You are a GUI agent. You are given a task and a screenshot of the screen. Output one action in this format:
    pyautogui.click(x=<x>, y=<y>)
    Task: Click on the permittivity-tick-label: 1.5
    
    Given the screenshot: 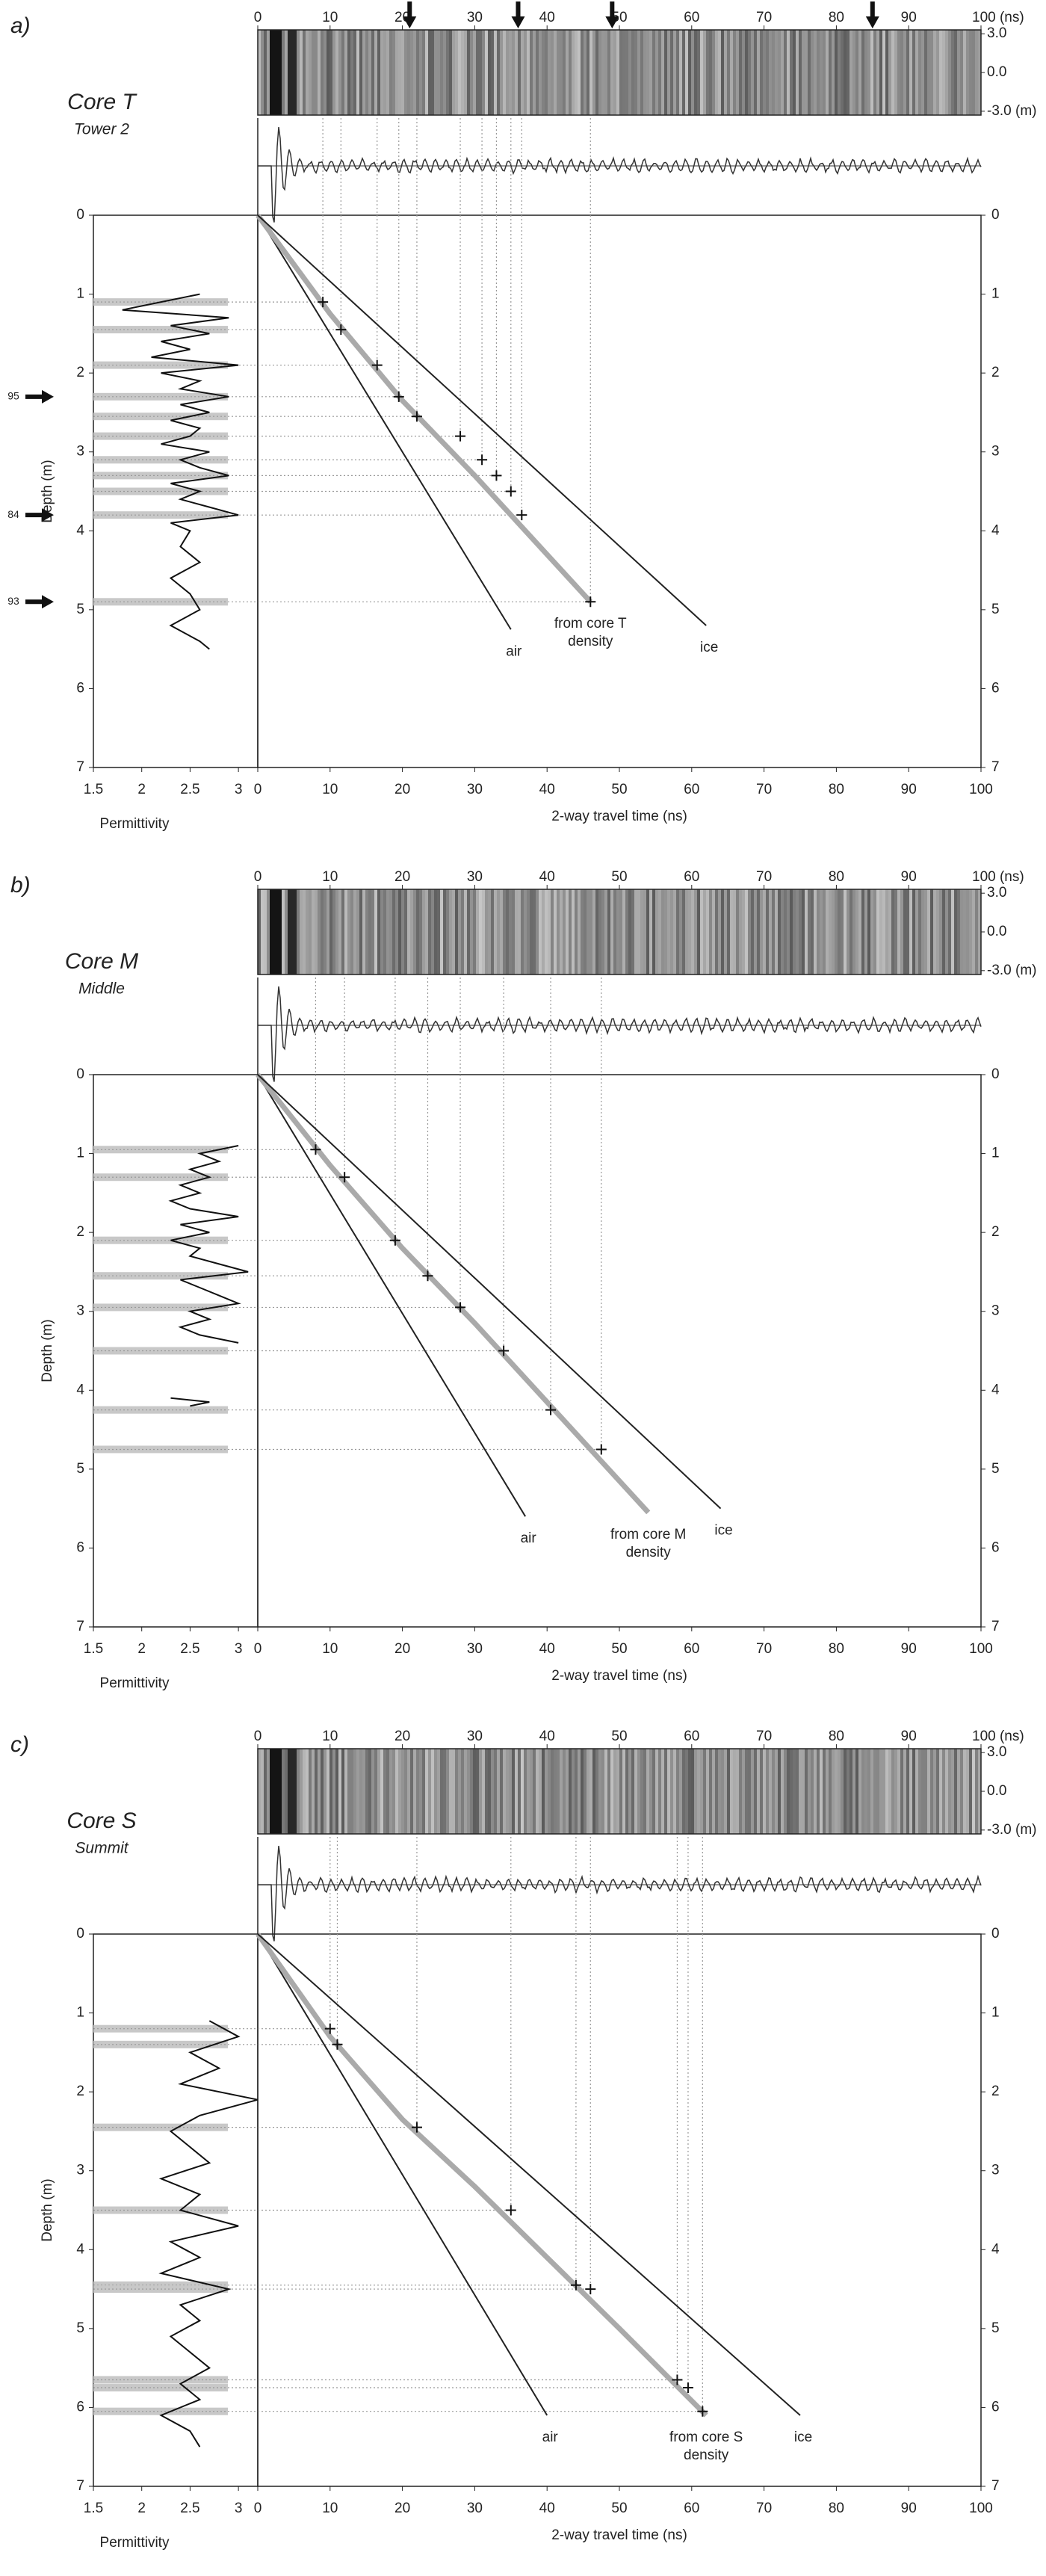 What is the action you would take?
    pyautogui.click(x=93, y=2508)
    